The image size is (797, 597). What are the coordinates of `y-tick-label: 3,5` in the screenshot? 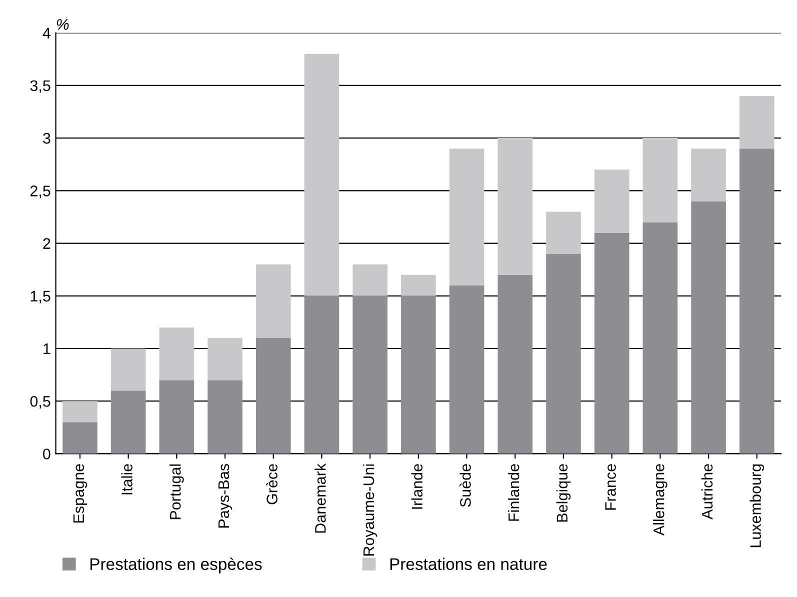 It's located at (40, 86).